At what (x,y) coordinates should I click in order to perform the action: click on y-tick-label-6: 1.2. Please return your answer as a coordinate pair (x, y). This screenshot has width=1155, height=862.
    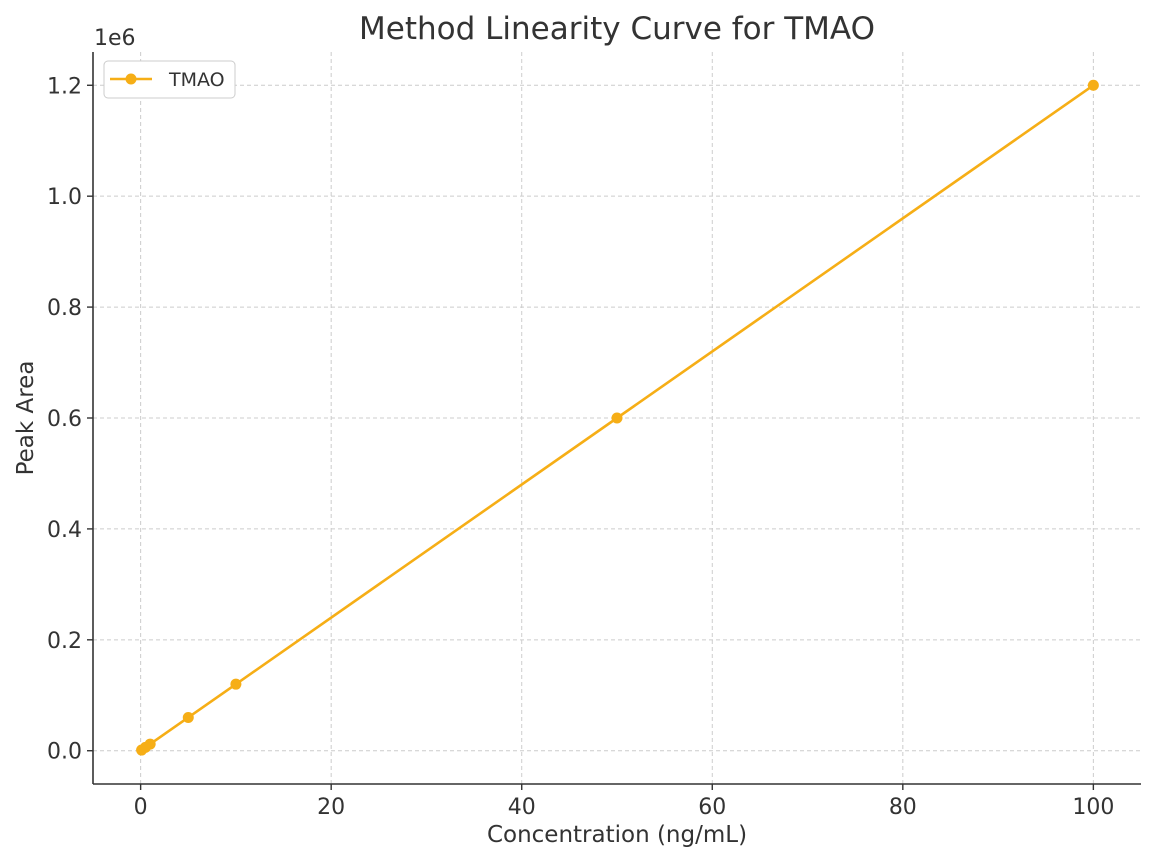
    Looking at the image, I should click on (64, 86).